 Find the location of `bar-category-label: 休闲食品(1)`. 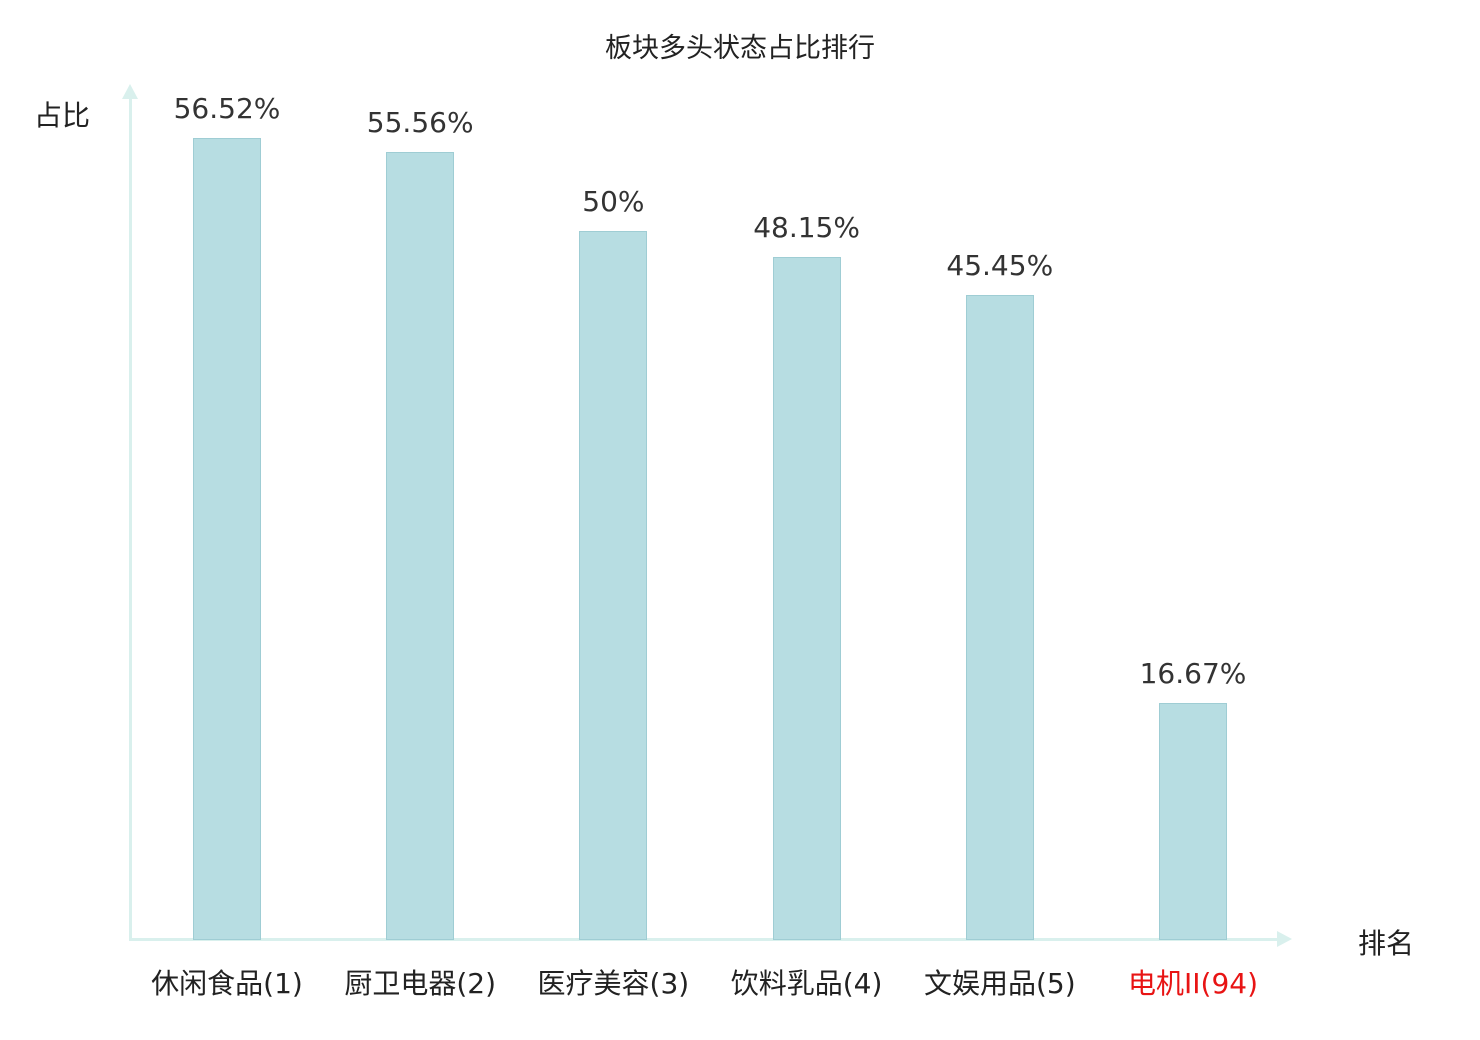

bar-category-label: 休闲食品(1) is located at coordinates (227, 983).